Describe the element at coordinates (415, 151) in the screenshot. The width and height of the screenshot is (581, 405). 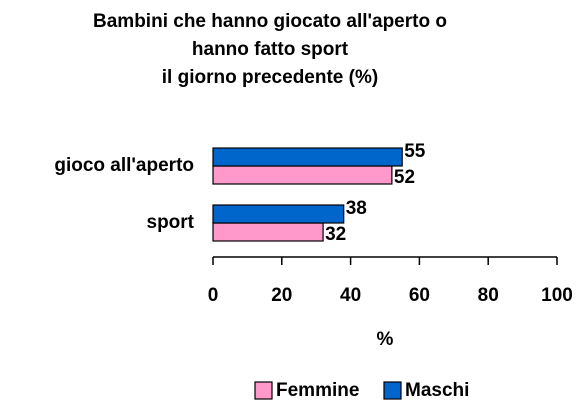
I see `data-label: 55` at that location.